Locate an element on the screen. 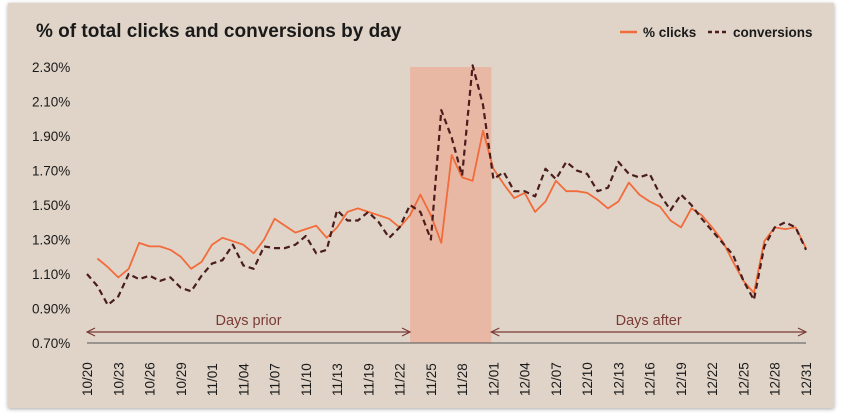 This screenshot has height=416, width=841. days-prior-arrowhead-left is located at coordinates (90, 332).